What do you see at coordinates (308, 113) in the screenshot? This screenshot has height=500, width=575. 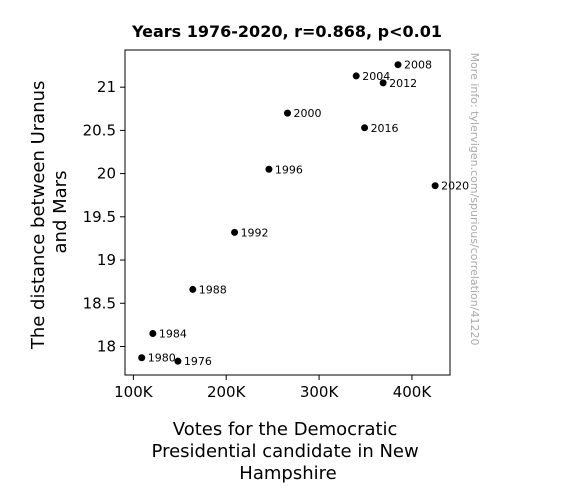 I see `data-point-label: 2000` at bounding box center [308, 113].